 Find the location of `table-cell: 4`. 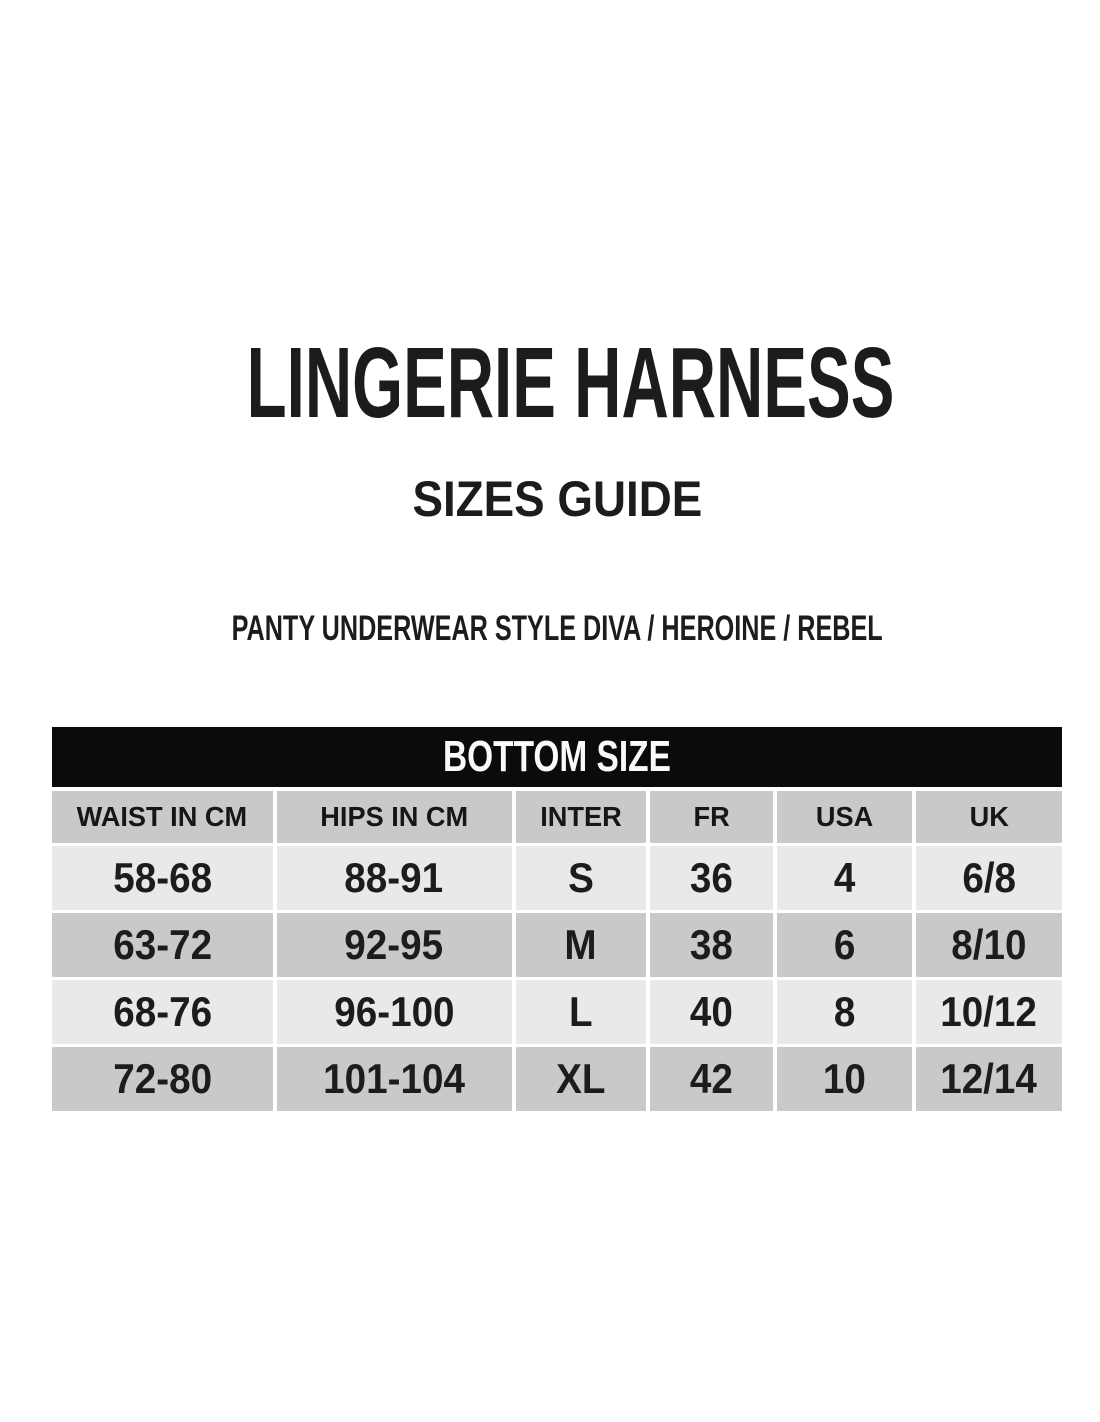

table-cell: 4 is located at coordinates (844, 878).